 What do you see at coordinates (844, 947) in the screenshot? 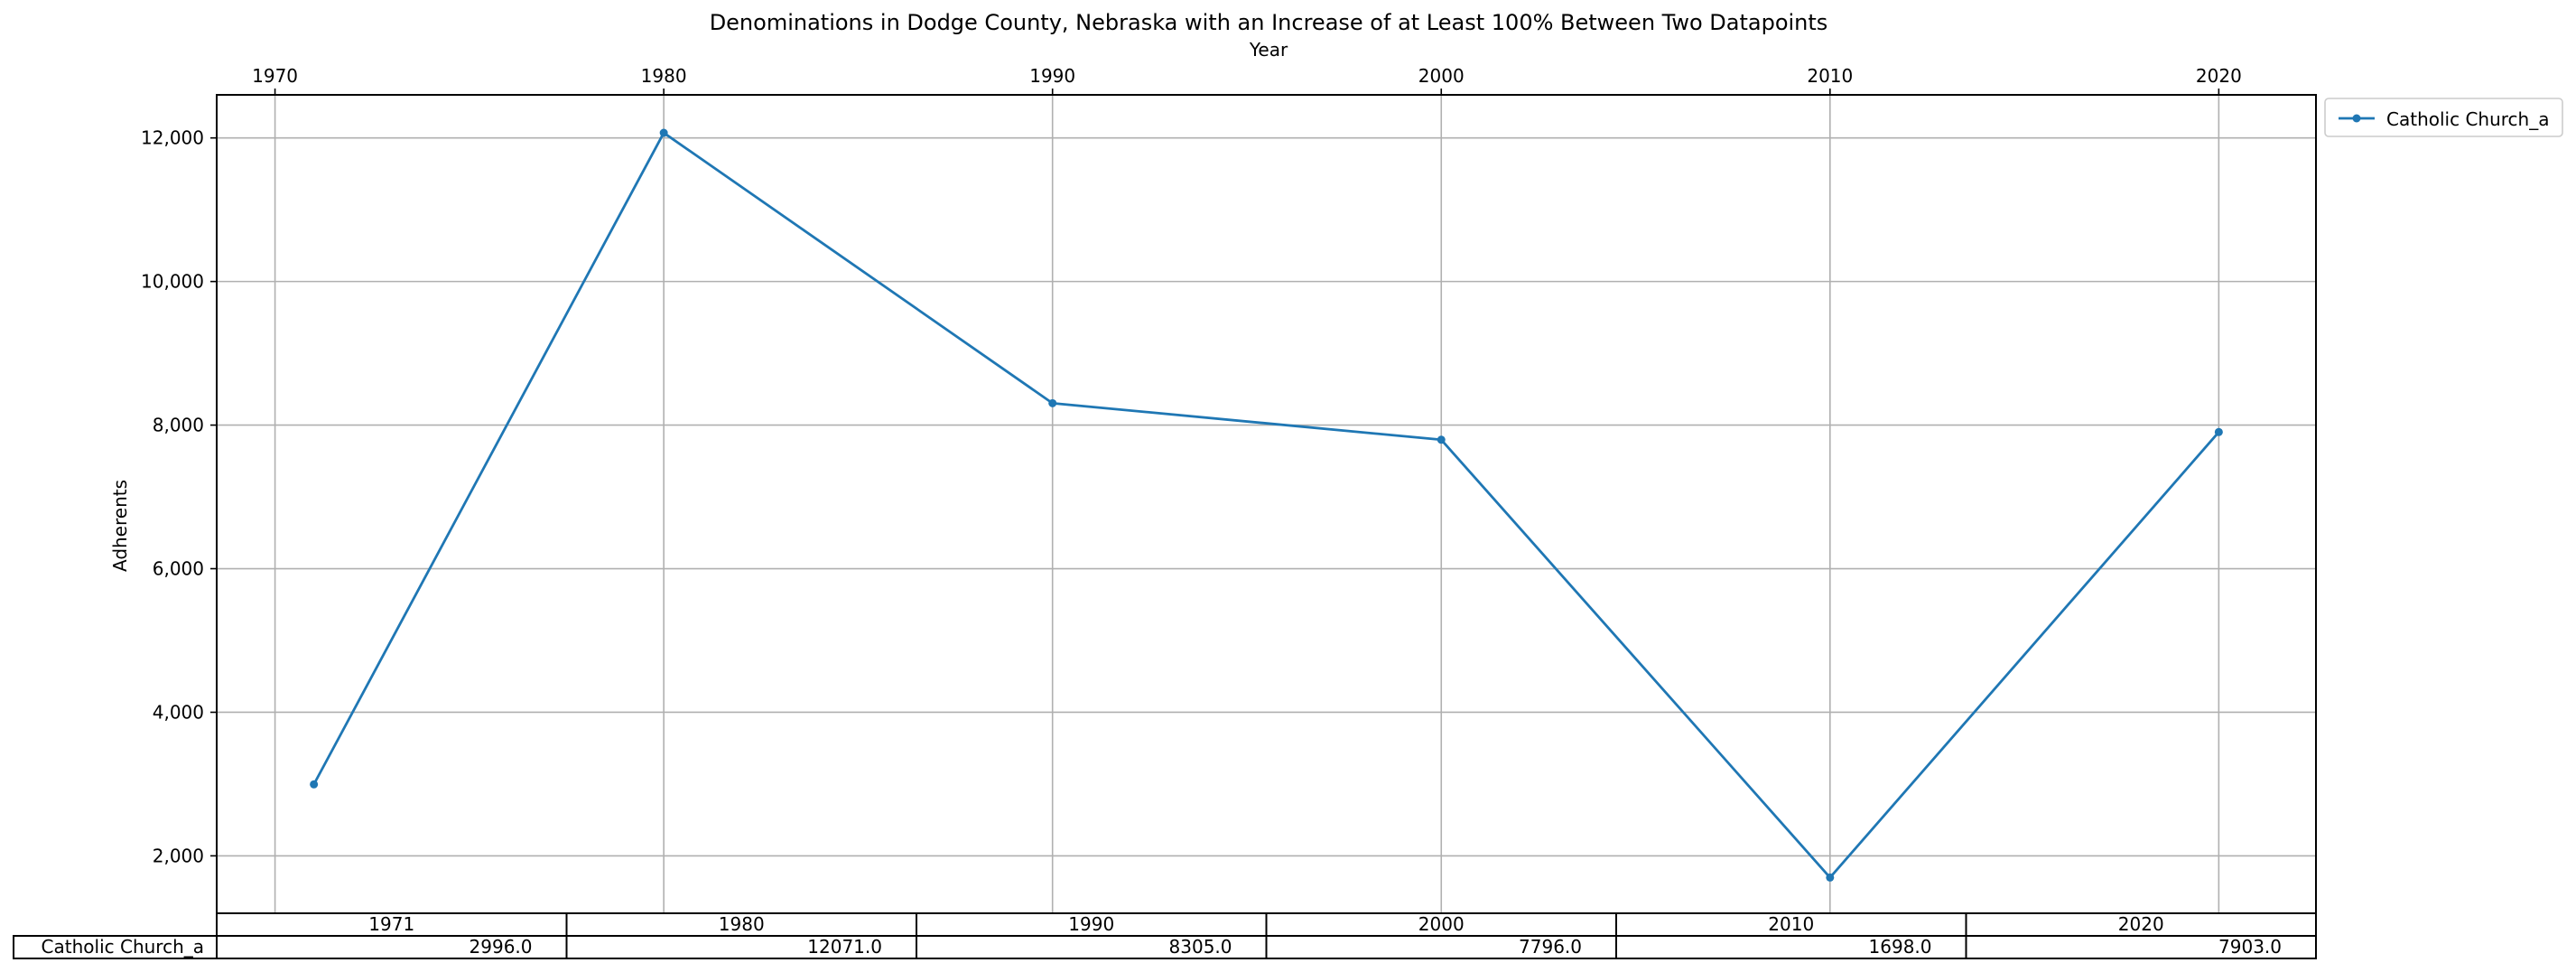
I see `table-cell: 12071.0` at bounding box center [844, 947].